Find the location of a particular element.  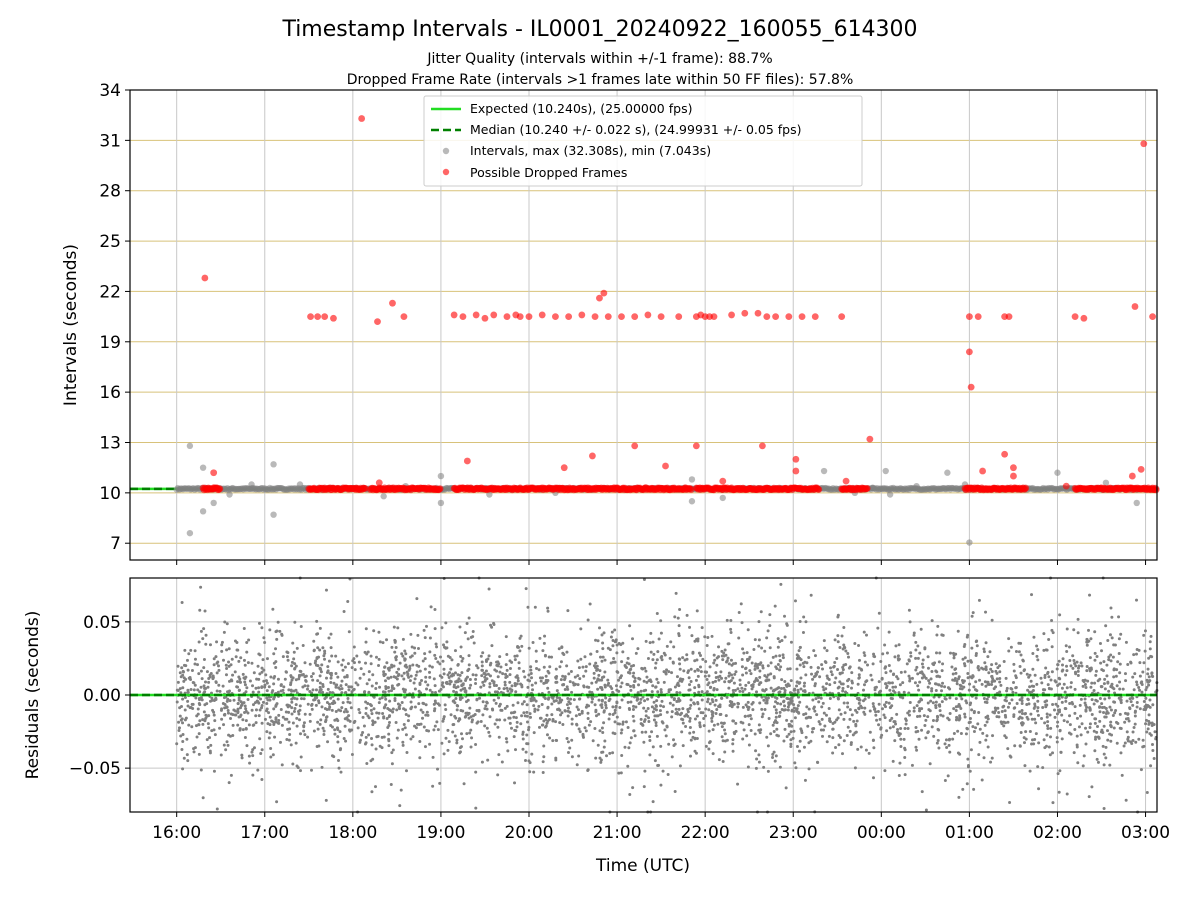

interval-point is located at coordinates (203, 511).